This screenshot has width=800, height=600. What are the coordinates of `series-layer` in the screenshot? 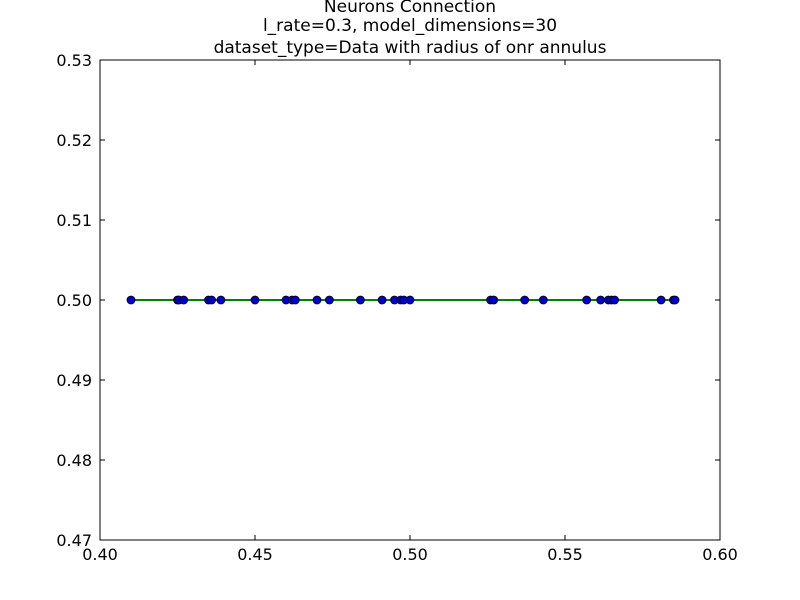 It's located at (403, 300).